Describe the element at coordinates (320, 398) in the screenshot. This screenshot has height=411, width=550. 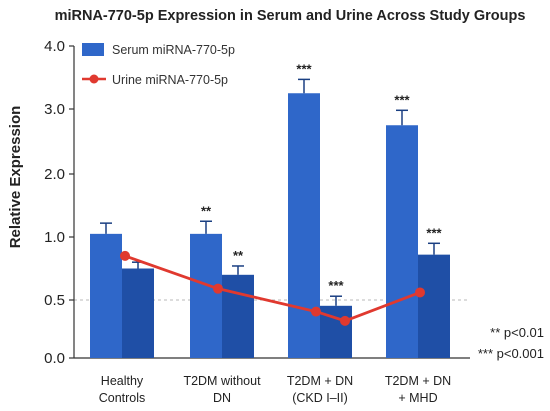
I see `x-tick-label: (CKD I–II)` at that location.